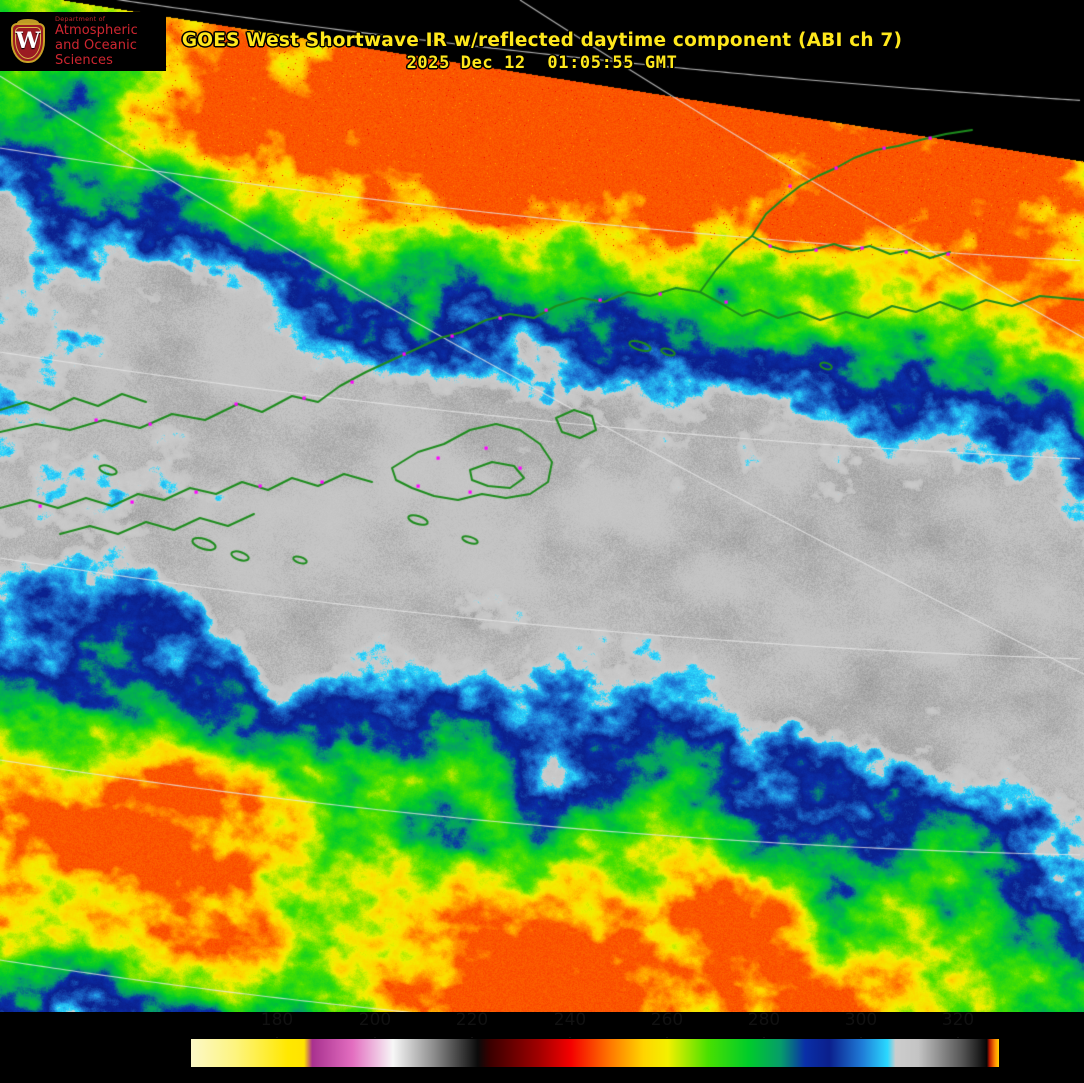 This screenshot has height=1083, width=1084. I want to click on colorbar-tick-label: 280, so click(764, 1020).